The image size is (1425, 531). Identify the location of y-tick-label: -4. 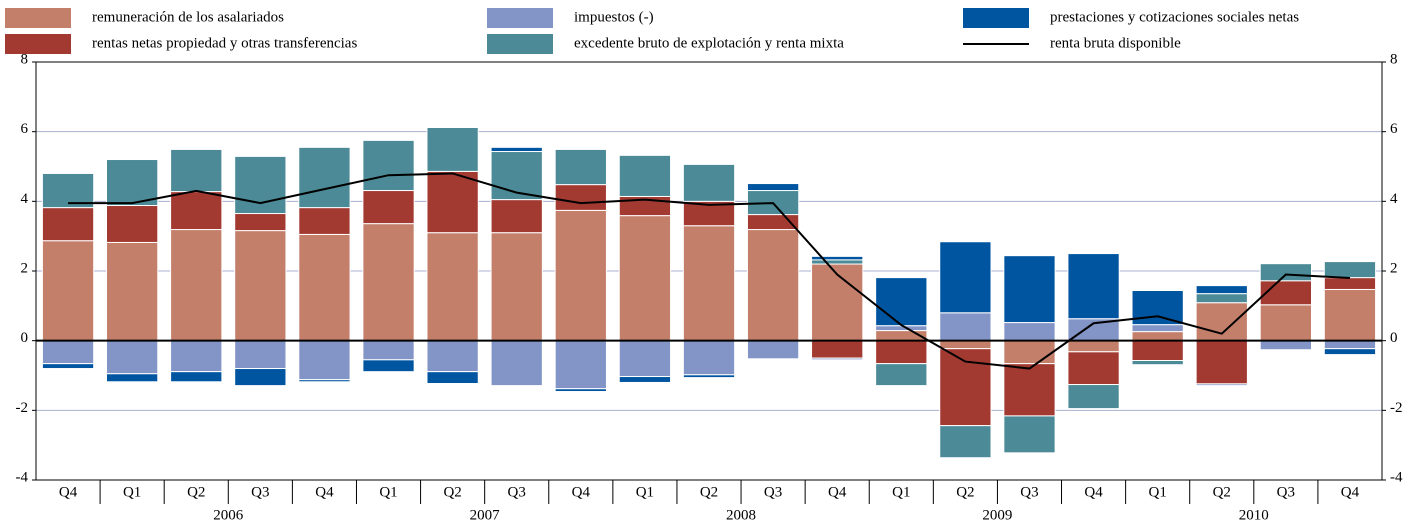
(22, 477).